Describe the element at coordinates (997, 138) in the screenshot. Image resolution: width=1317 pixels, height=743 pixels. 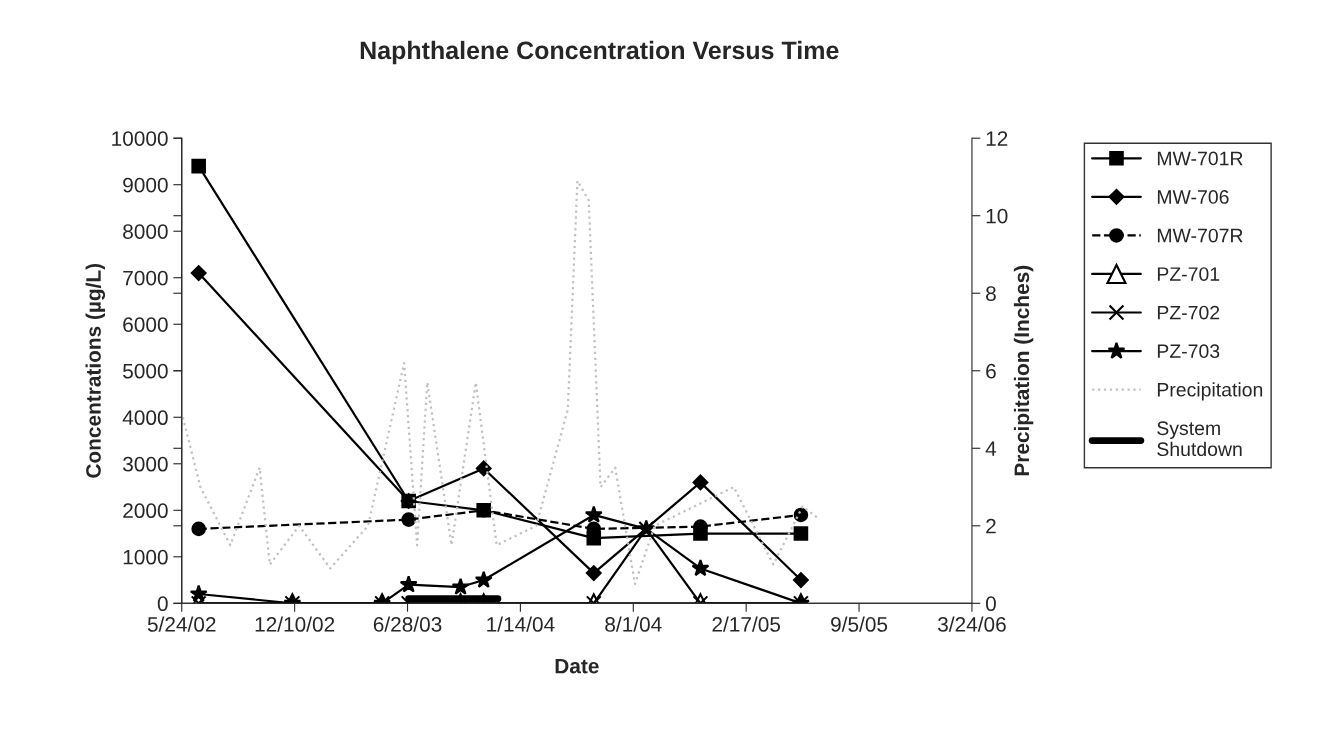
I see `y2-tick-label: 12` at that location.